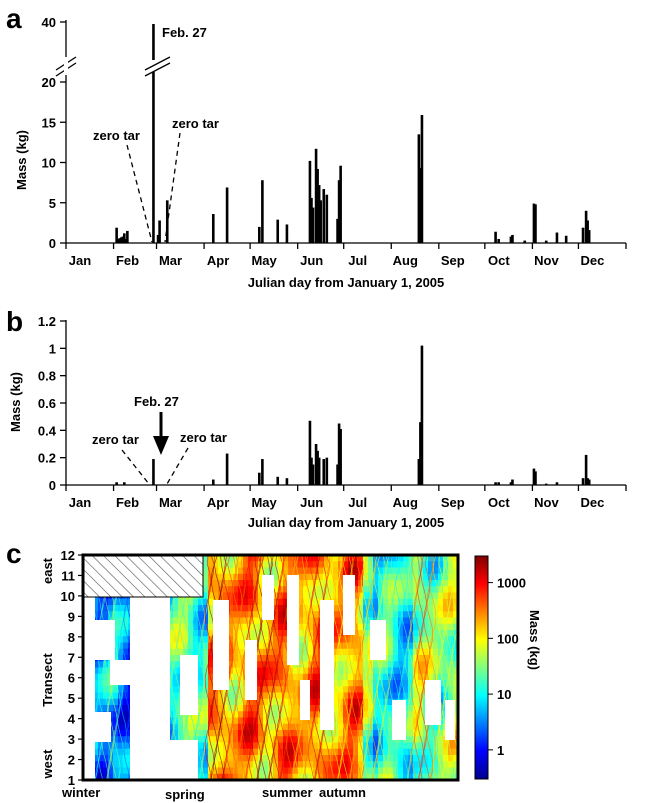  Describe the element at coordinates (221, 645) in the screenshot. I see `heatmap-blank-patch` at that location.